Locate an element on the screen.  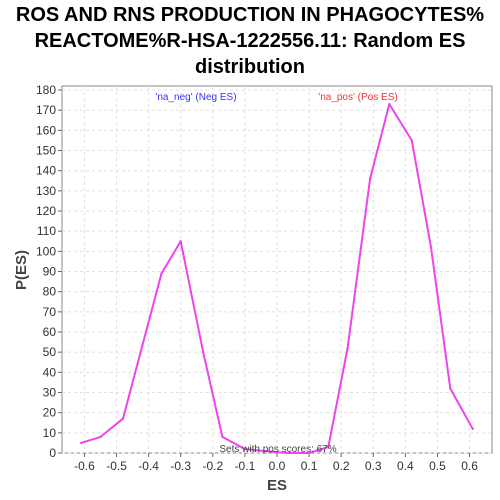
x-tick-label: 0.4 is located at coordinates (405, 466).